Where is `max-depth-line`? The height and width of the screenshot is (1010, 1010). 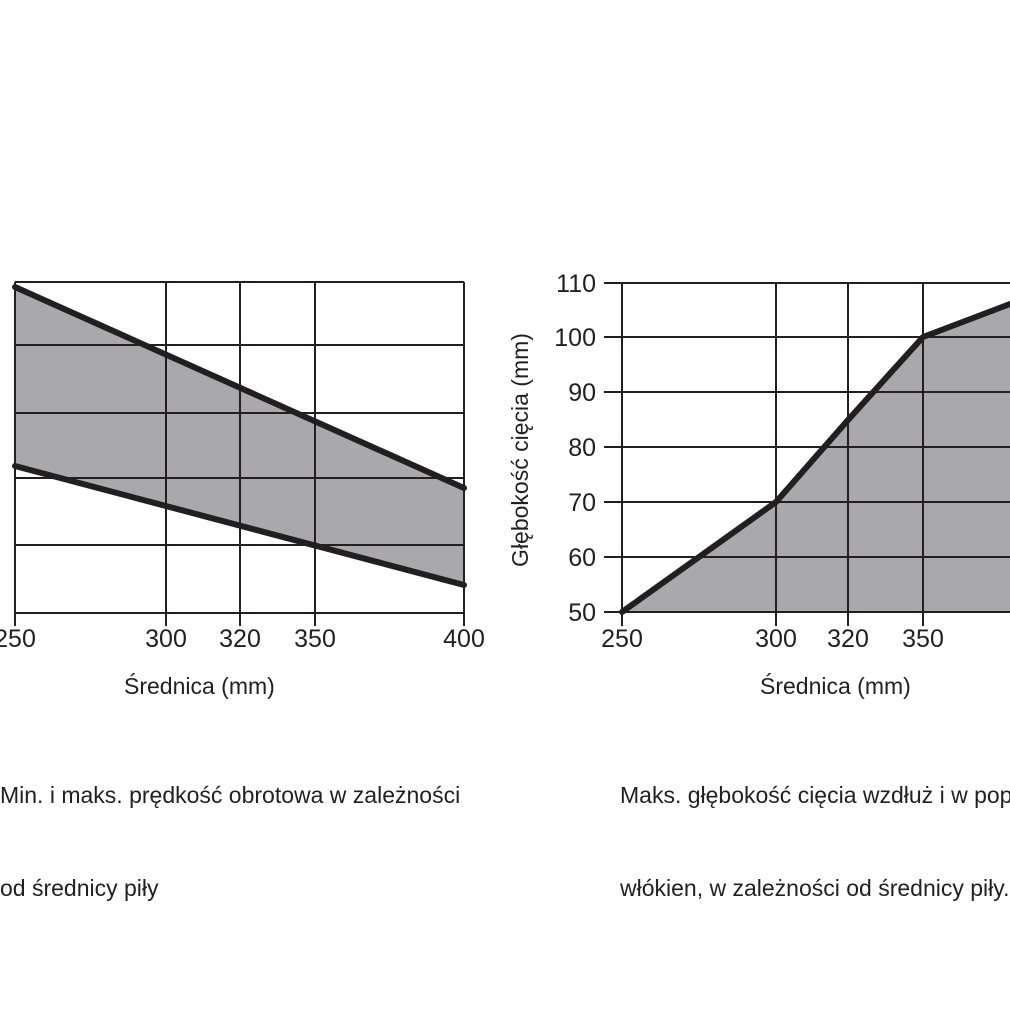
max-depth-line is located at coordinates (814, 458).